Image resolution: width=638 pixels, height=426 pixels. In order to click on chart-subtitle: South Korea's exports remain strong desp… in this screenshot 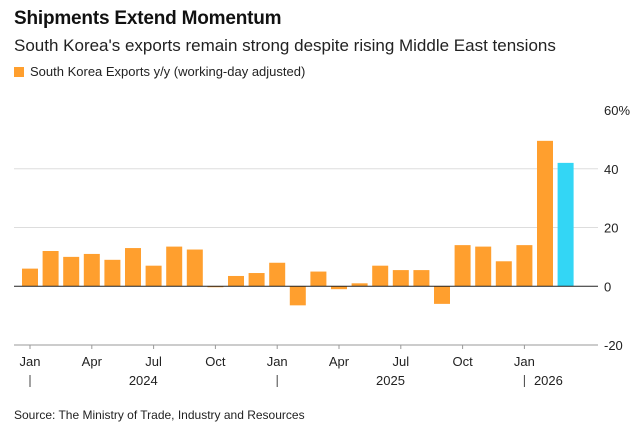, I will do `click(285, 45)`.